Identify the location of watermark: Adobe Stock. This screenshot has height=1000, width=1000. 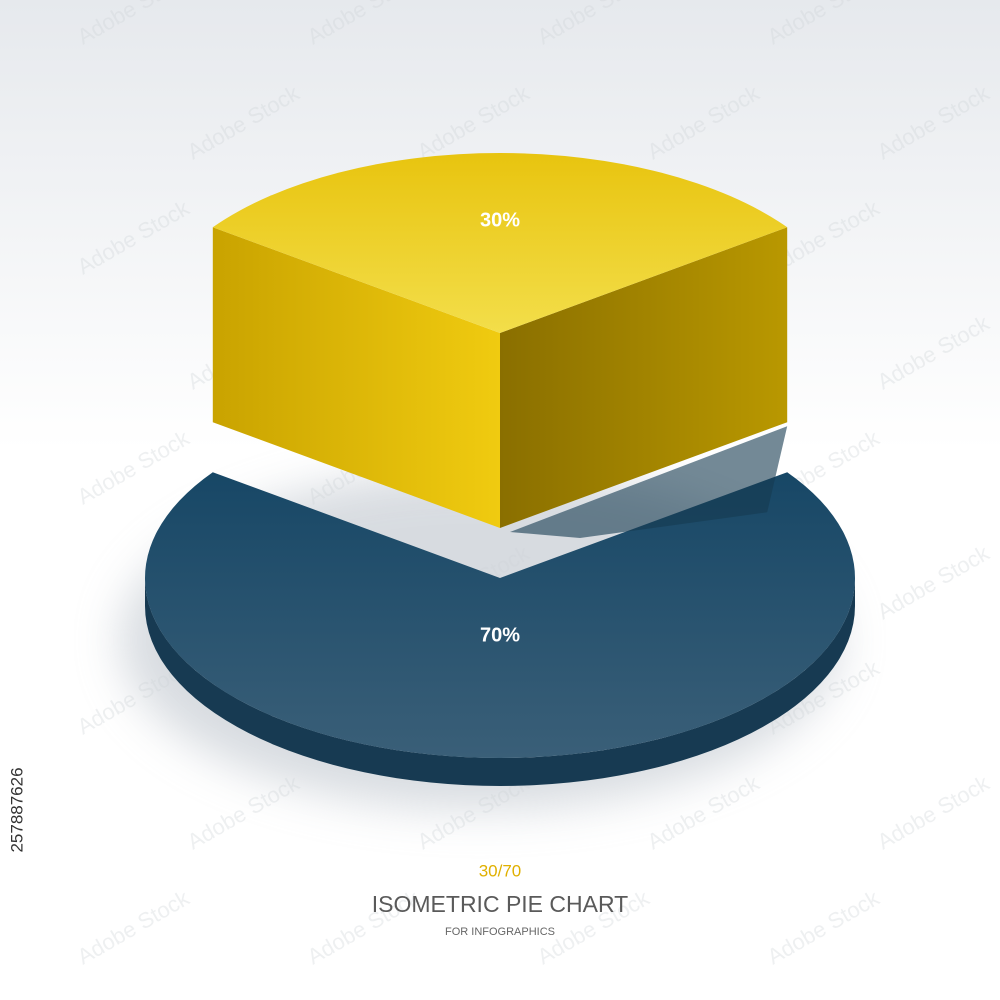
(996, 24).